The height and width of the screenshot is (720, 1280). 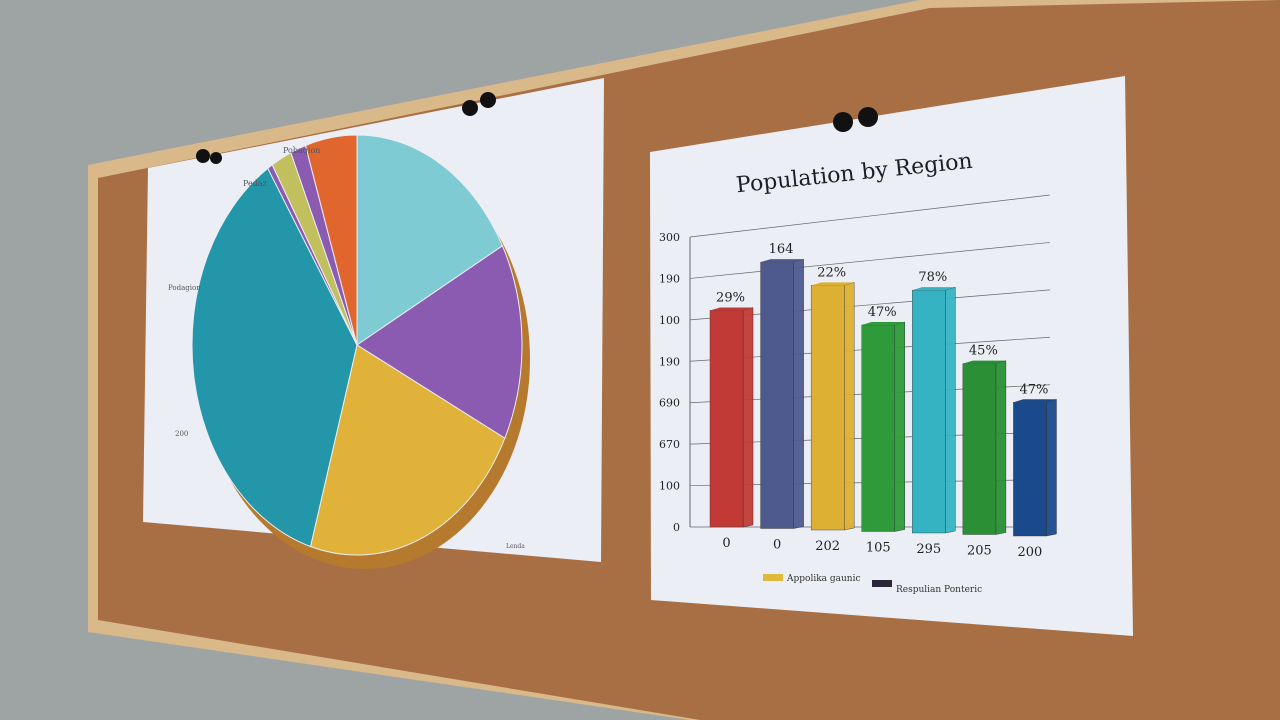 What do you see at coordinates (827, 546) in the screenshot?
I see `x-tick-label: 202` at bounding box center [827, 546].